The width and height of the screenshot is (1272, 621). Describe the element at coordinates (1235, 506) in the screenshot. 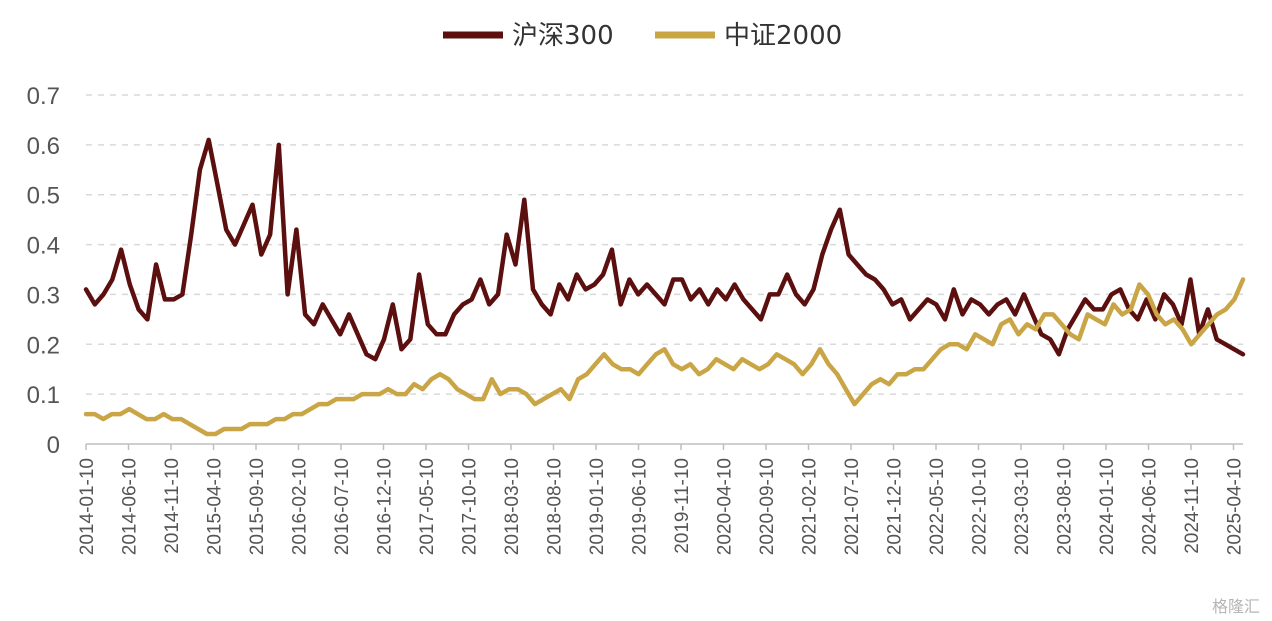

I see `x-tick-label: 2025-04-10` at that location.